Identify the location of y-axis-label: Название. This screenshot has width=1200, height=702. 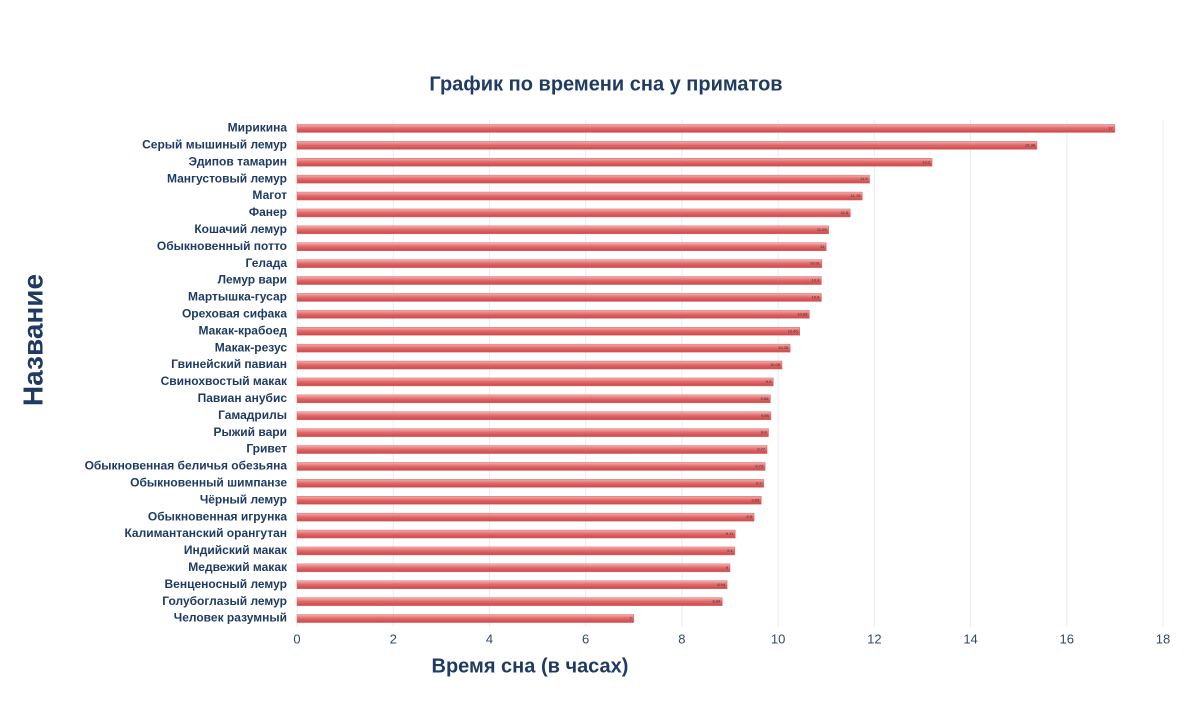
(32, 340).